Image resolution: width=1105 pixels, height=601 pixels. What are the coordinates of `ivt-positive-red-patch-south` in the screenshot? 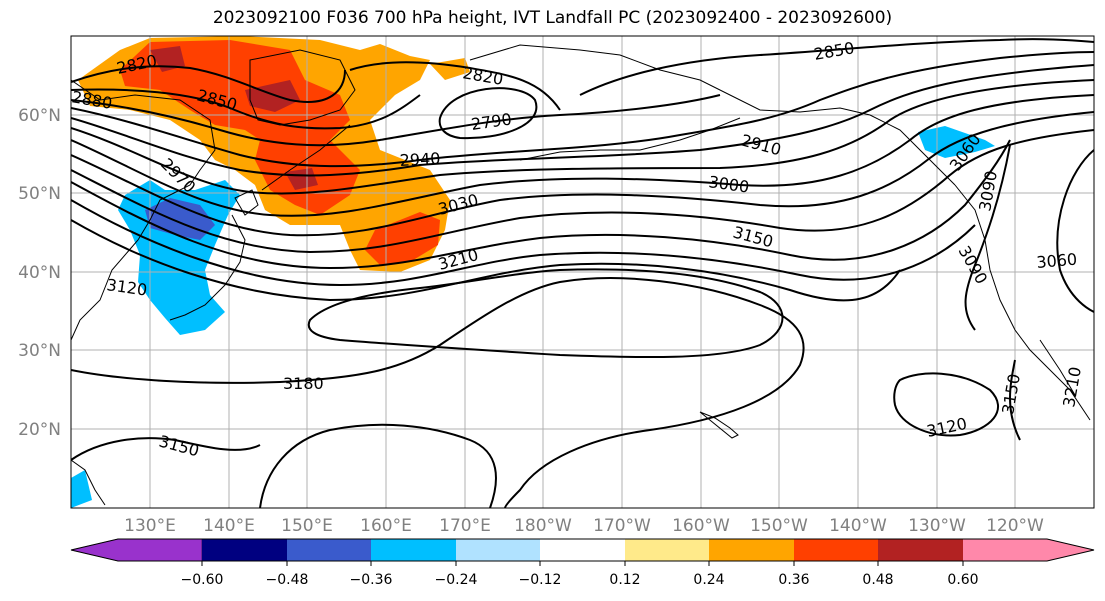 It's located at (402, 238).